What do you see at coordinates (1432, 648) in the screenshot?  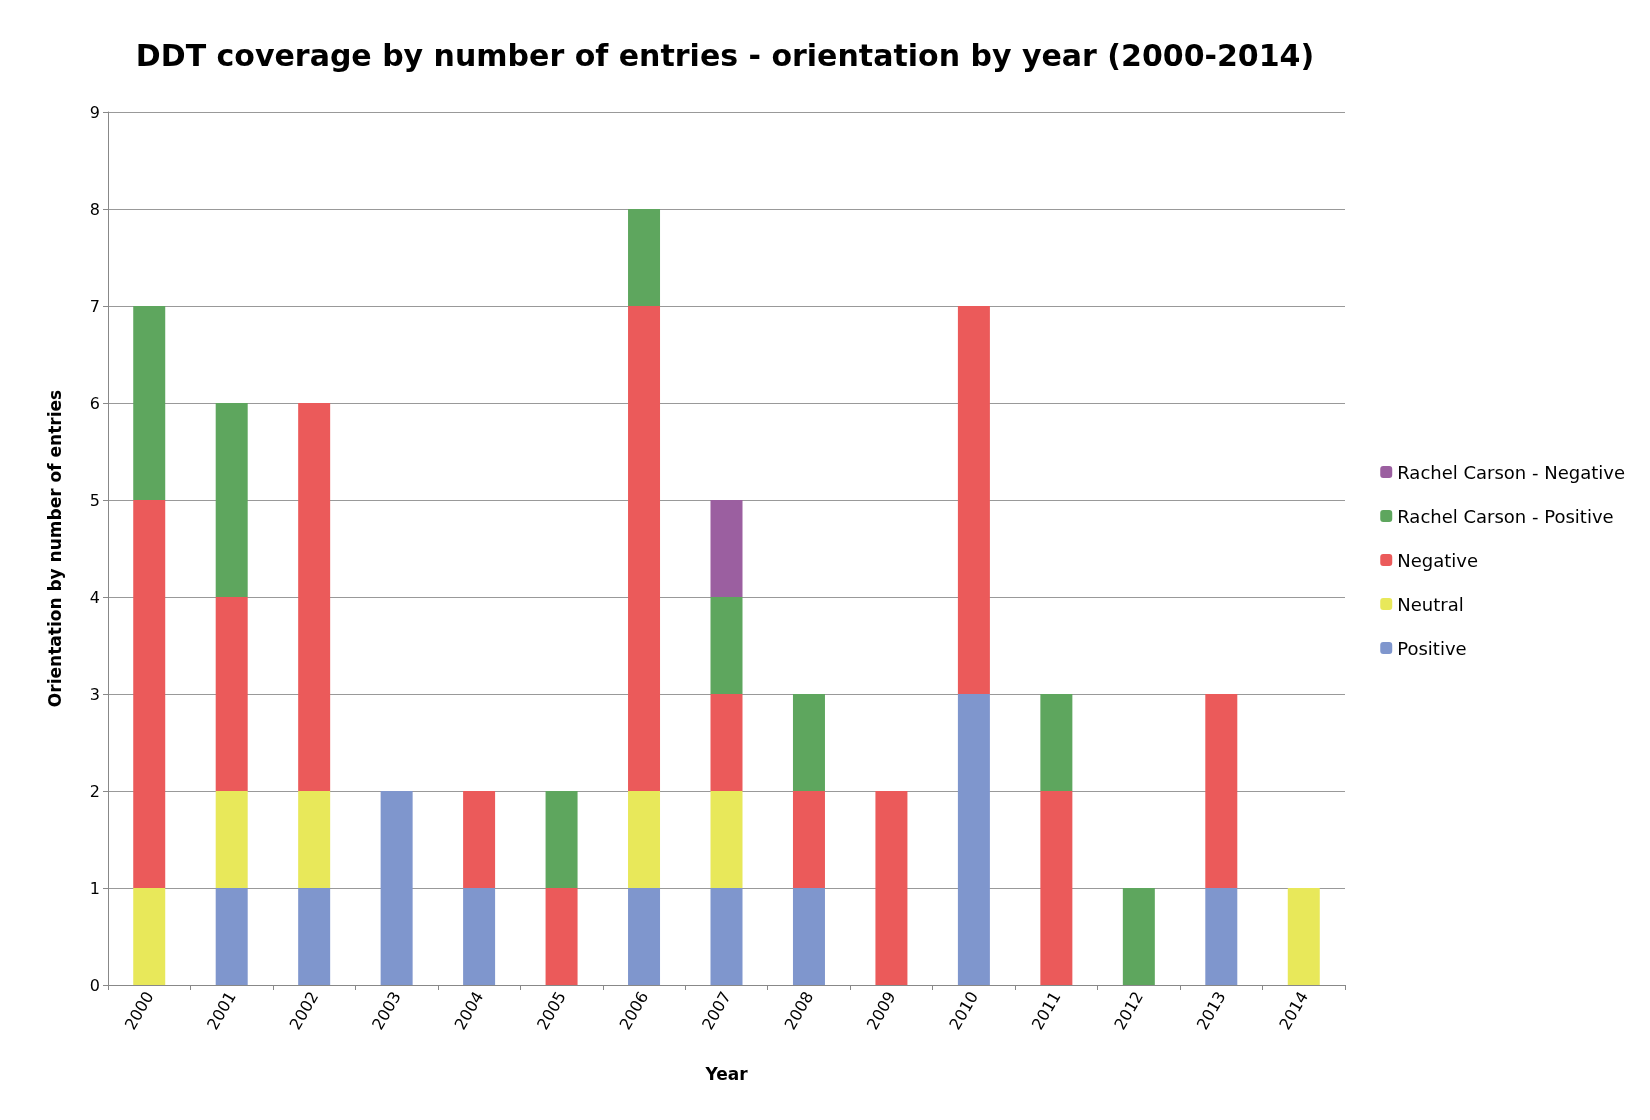 I see `legend-label: Positive` at bounding box center [1432, 648].